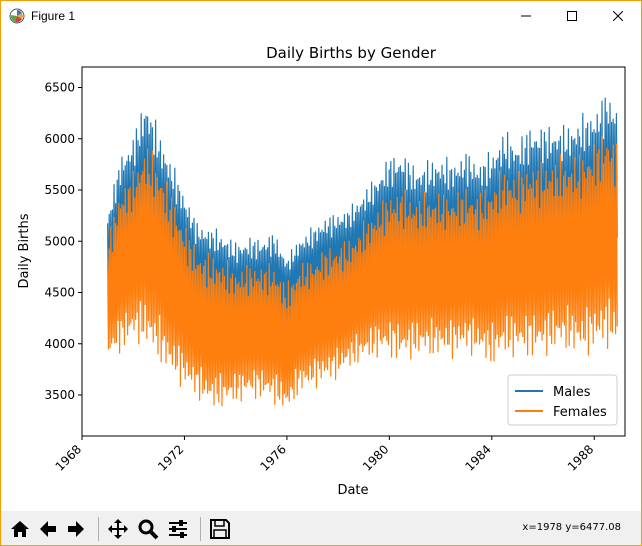 The height and width of the screenshot is (546, 642). I want to click on x-tick-label: 1968, so click(68, 457).